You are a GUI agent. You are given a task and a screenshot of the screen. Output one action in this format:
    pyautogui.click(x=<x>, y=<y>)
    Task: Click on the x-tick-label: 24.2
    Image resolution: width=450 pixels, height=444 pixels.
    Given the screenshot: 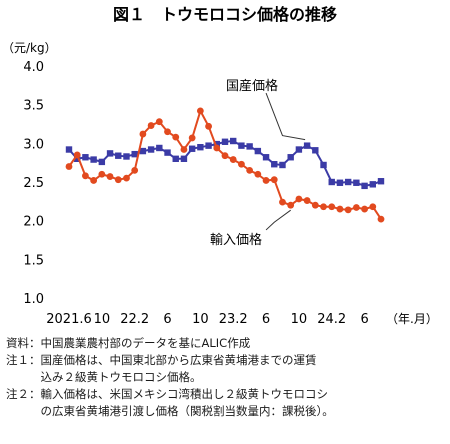 What is the action you would take?
    pyautogui.click(x=331, y=319)
    